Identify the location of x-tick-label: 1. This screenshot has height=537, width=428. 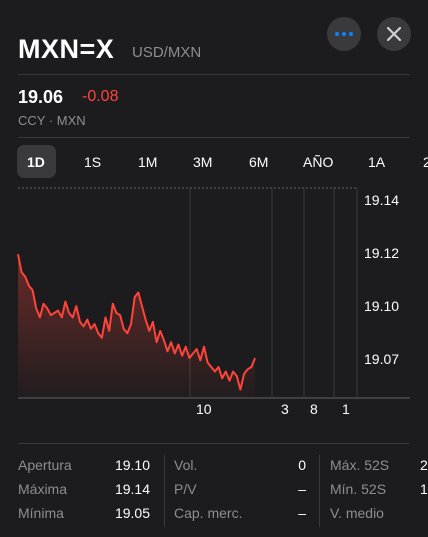
(346, 409).